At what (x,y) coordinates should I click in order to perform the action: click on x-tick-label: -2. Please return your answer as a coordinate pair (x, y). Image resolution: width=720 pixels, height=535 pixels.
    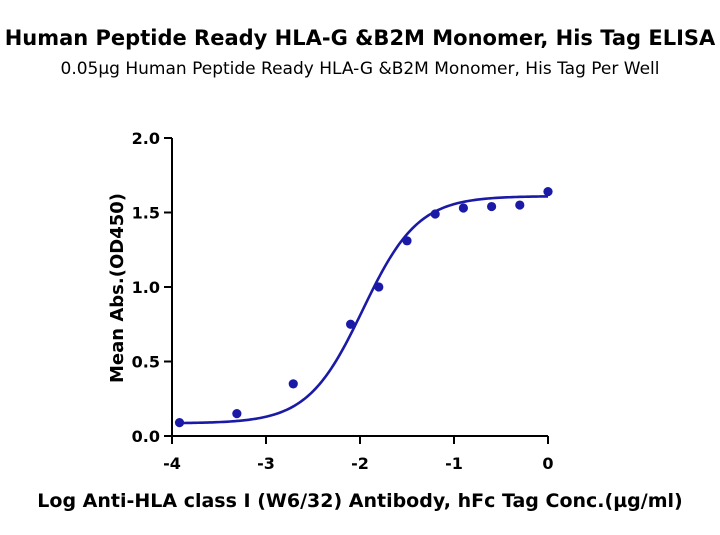
    Looking at the image, I should click on (360, 463).